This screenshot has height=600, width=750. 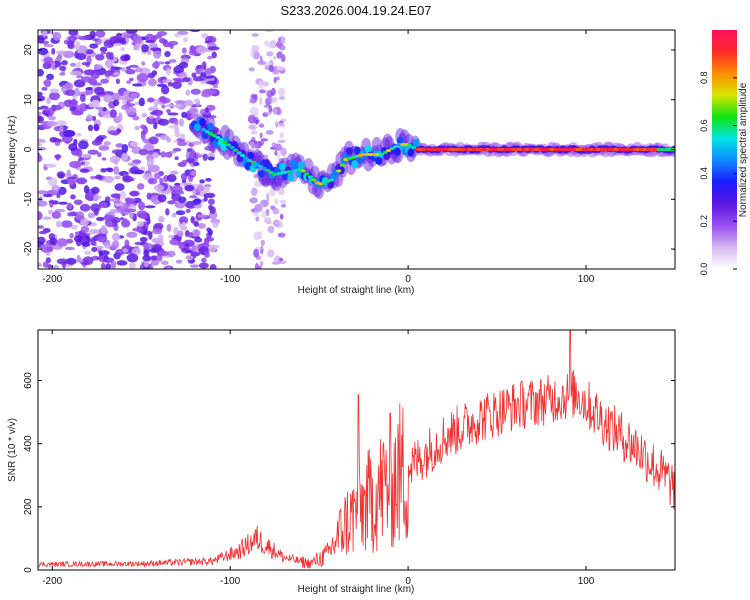 What do you see at coordinates (356, 589) in the screenshot?
I see `snr-x-label: Height of straight line (km)` at bounding box center [356, 589].